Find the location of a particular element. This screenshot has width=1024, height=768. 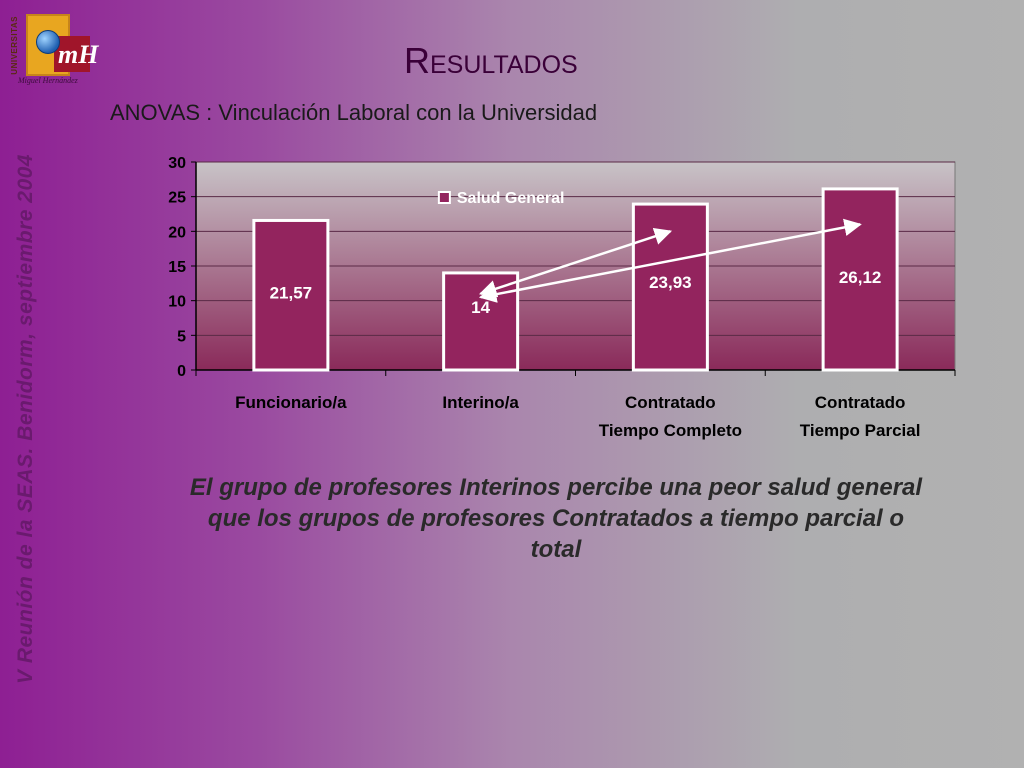

data-label: 21,57 is located at coordinates (291, 292).